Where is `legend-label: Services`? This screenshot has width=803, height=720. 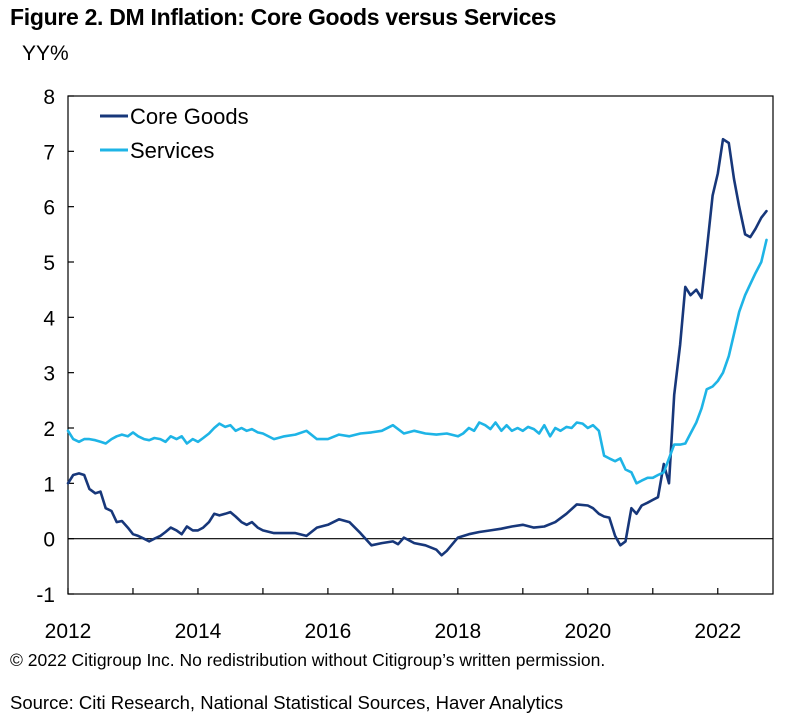 legend-label: Services is located at coordinates (172, 150).